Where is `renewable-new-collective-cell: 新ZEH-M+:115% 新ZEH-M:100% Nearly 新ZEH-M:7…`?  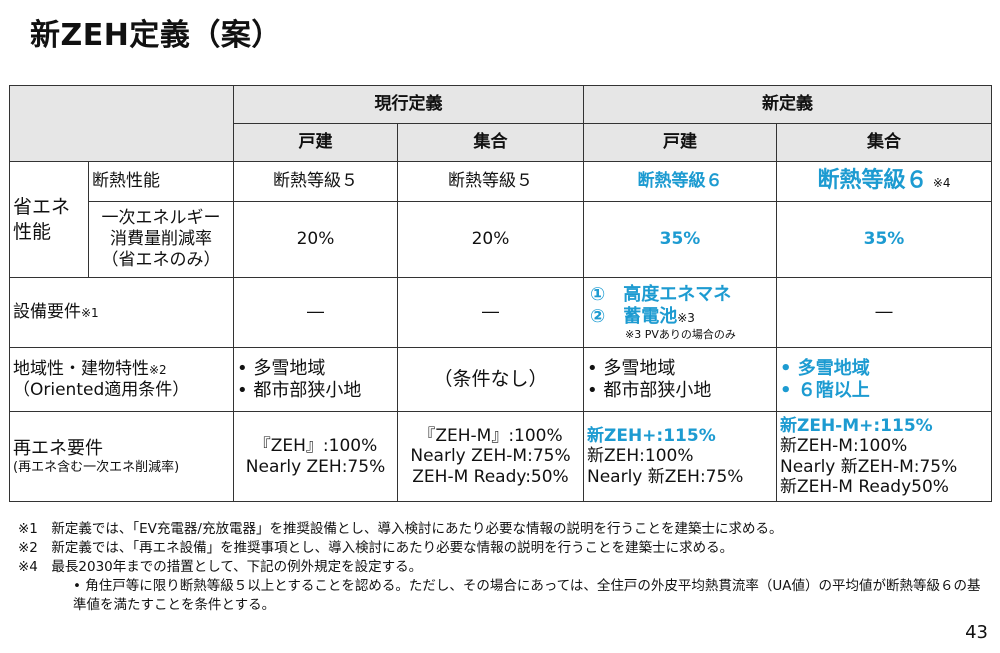 renewable-new-collective-cell: 新ZEH-M+:115% 新ZEH-M:100% Nearly 新ZEH-M:7… is located at coordinates (884, 456).